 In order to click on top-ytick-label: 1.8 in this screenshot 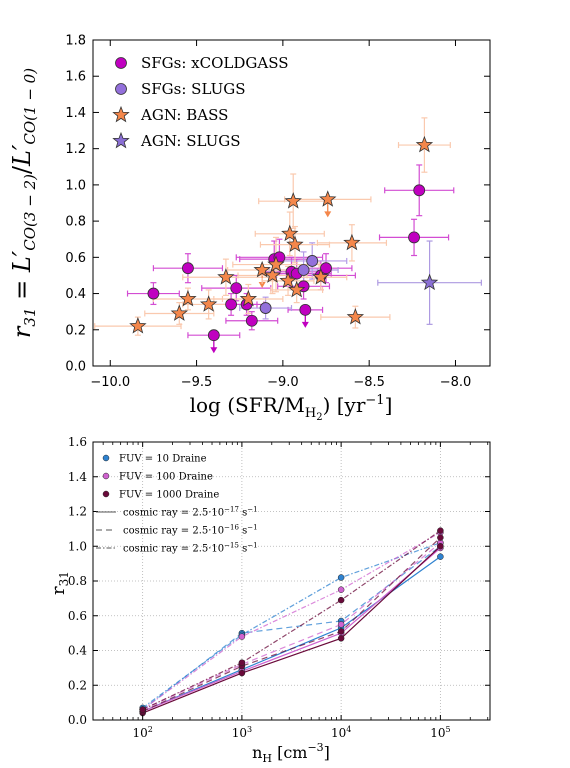, I will do `click(75, 41)`.